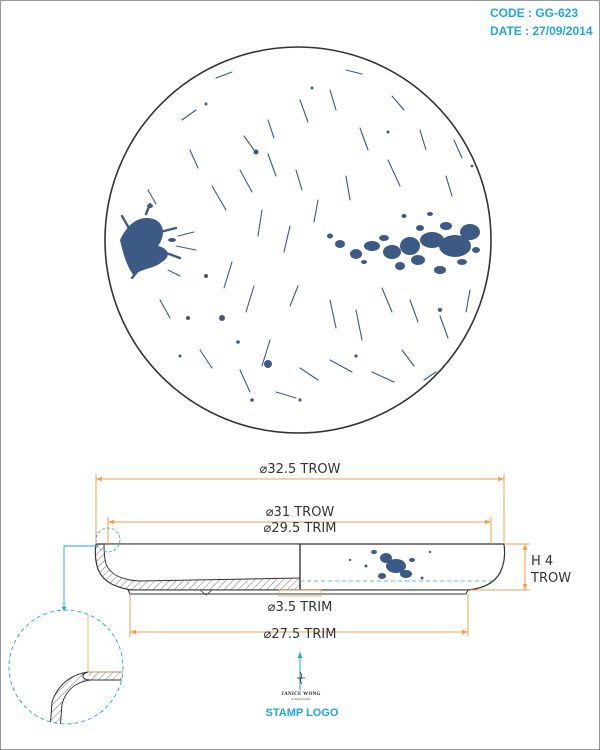  Describe the element at coordinates (550, 578) in the screenshot. I see `dim-height-unit: TROW` at that location.